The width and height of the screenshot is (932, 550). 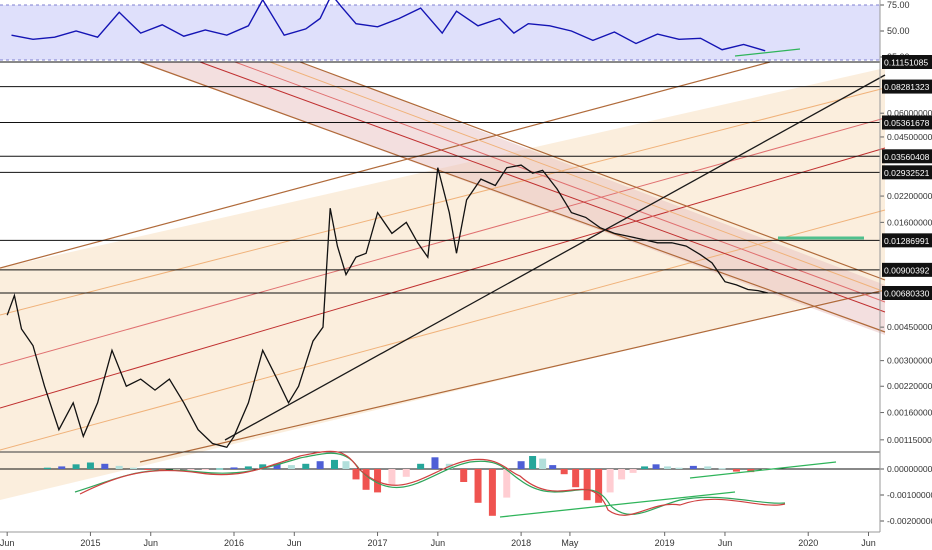 I want to click on macd-line, so click(x=432, y=483).